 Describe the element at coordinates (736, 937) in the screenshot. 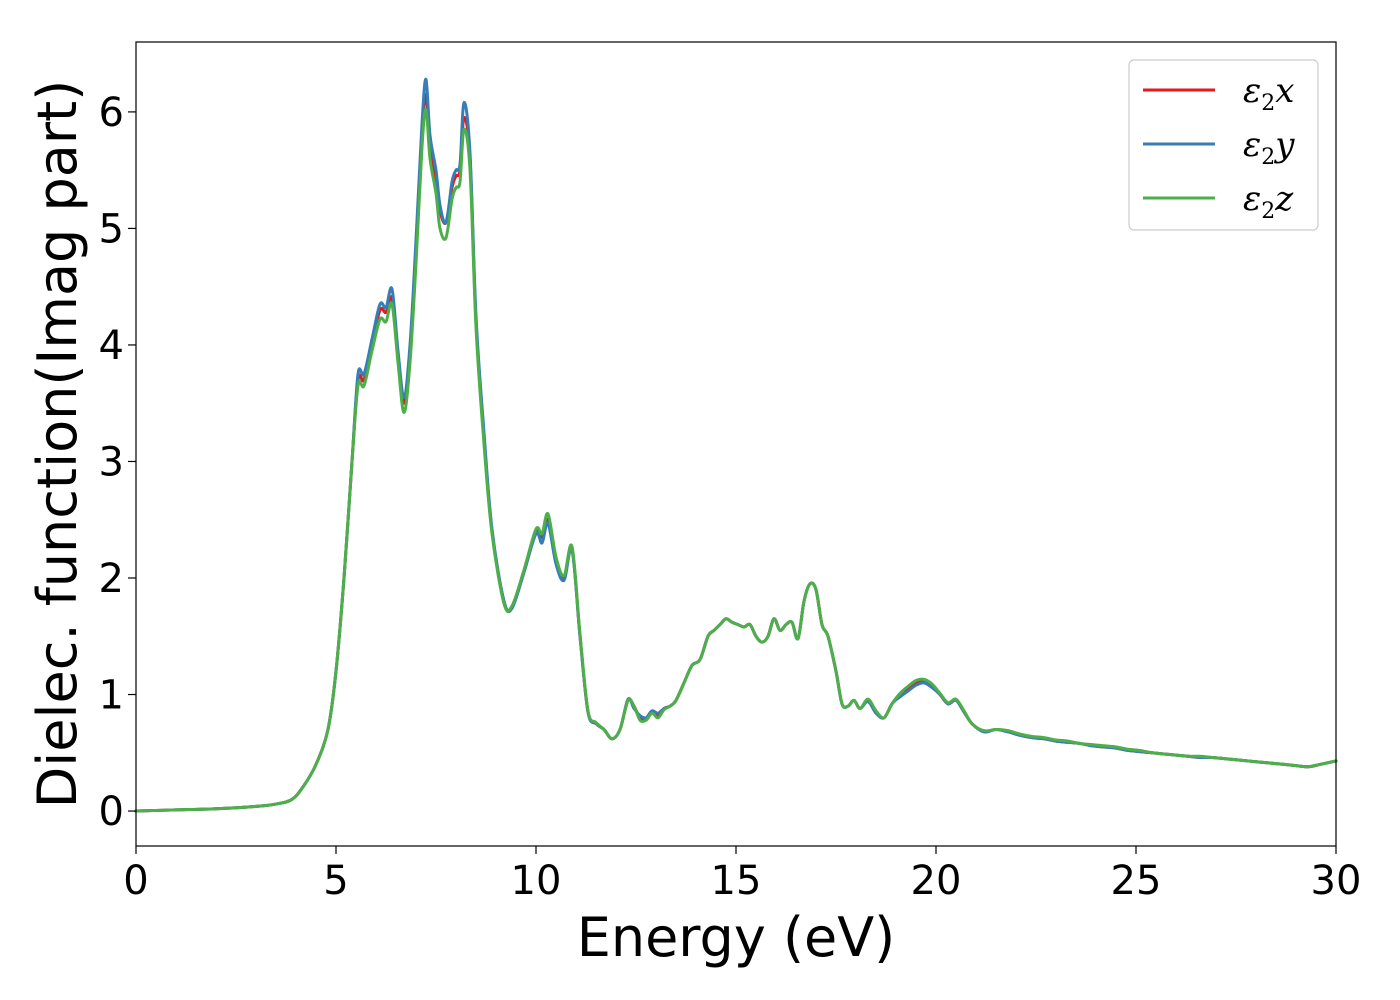

I see `x-axis-label: Energy (eV)` at that location.